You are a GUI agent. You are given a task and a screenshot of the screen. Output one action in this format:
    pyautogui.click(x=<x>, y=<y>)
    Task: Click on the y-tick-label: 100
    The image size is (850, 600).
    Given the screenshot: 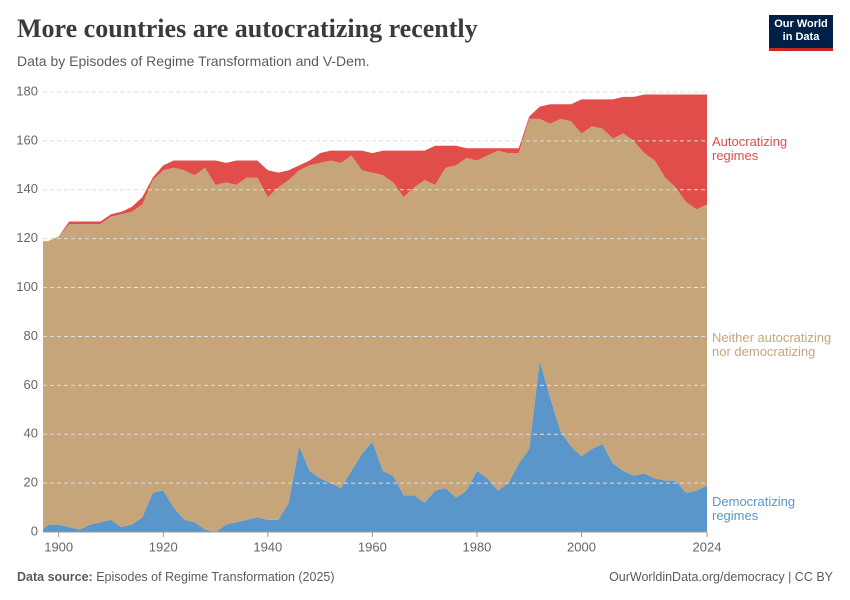 What is the action you would take?
    pyautogui.click(x=27, y=286)
    